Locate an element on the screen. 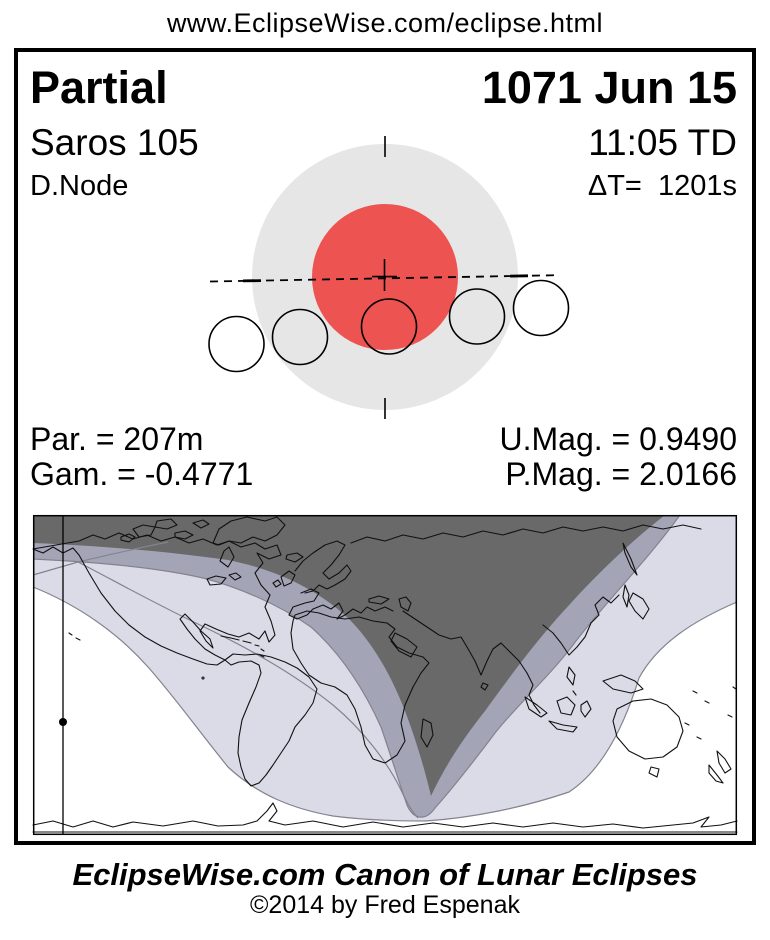 The width and height of the screenshot is (770, 940). coast-north-america is located at coordinates (157, 599).